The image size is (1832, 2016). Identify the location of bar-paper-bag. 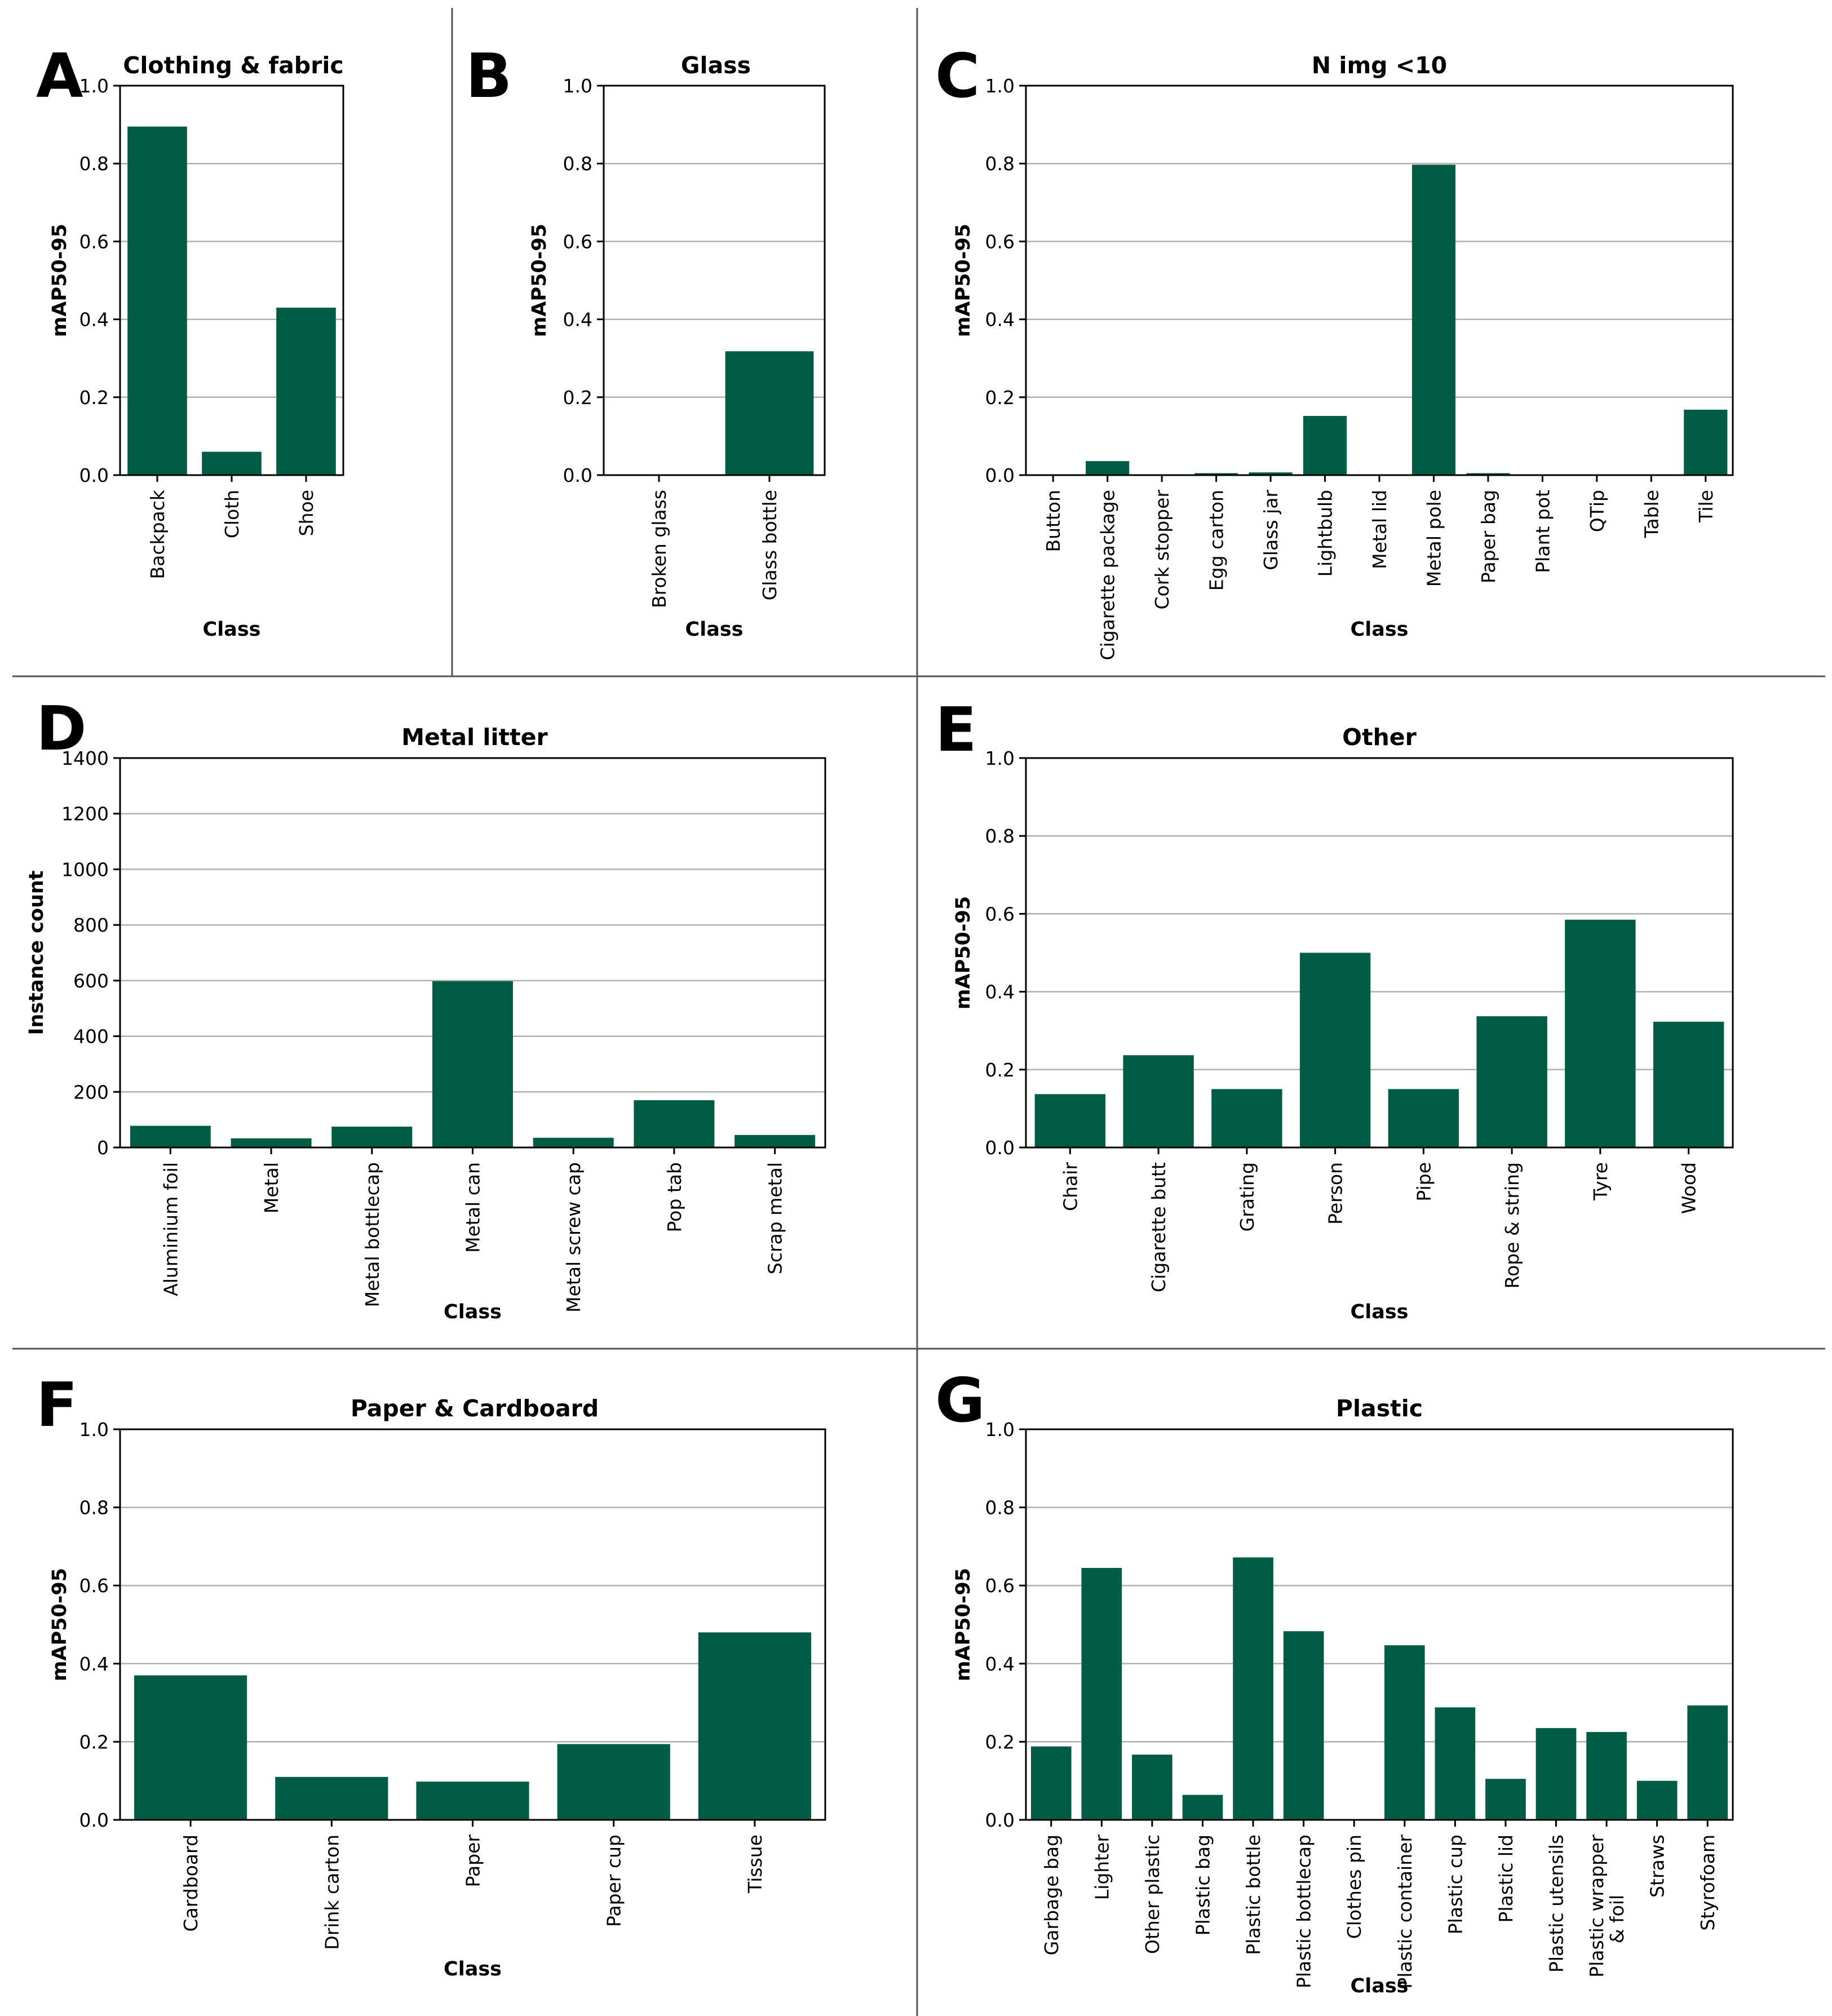
(1488, 474).